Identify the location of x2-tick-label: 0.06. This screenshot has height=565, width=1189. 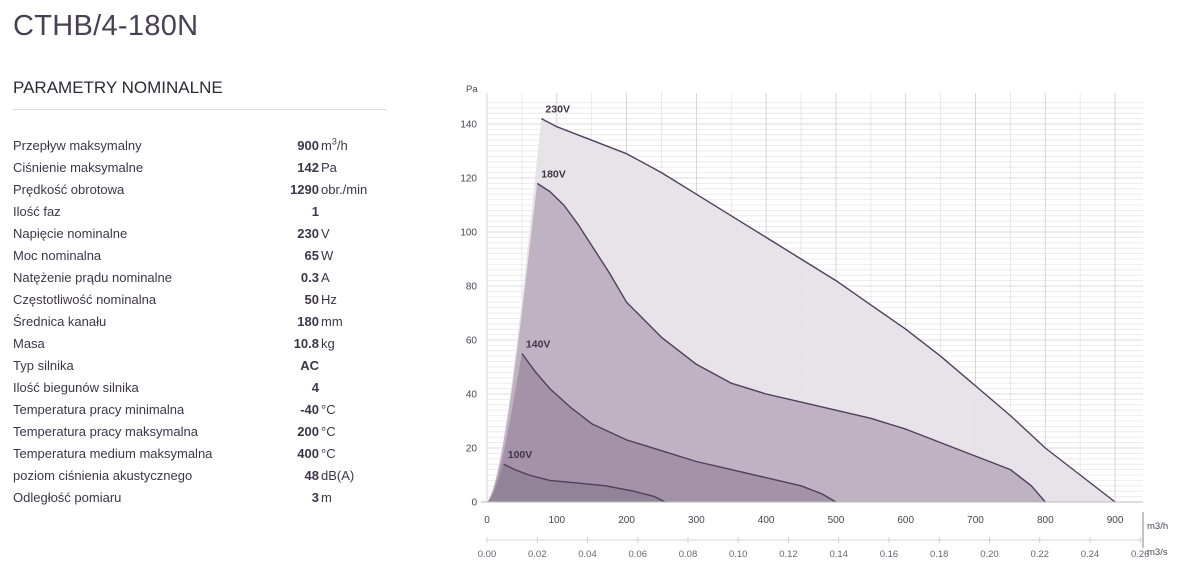
(637, 554).